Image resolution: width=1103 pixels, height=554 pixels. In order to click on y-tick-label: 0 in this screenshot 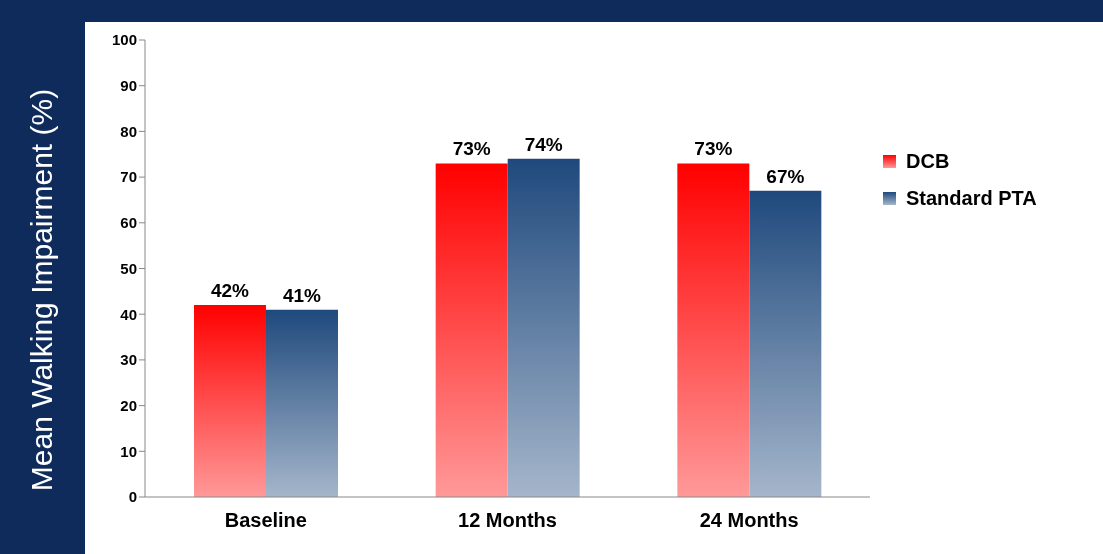, I will do `click(132, 497)`.